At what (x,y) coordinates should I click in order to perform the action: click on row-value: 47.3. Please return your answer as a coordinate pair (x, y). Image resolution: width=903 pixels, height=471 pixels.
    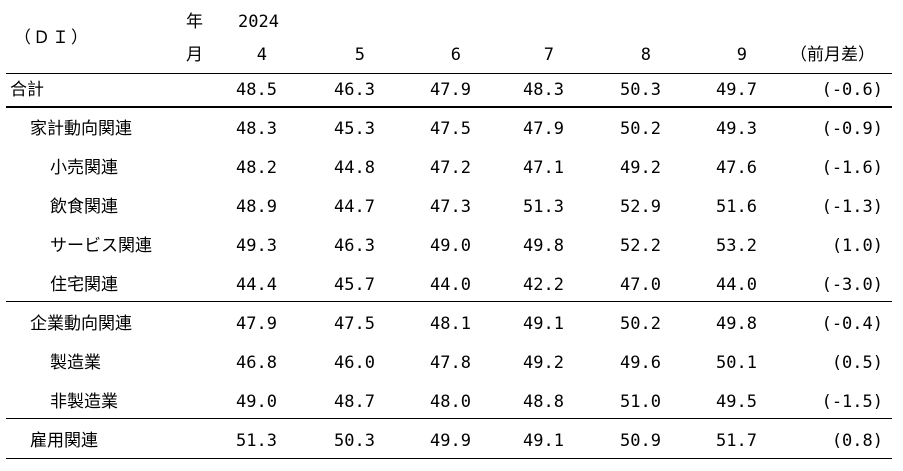
    Looking at the image, I should click on (450, 207).